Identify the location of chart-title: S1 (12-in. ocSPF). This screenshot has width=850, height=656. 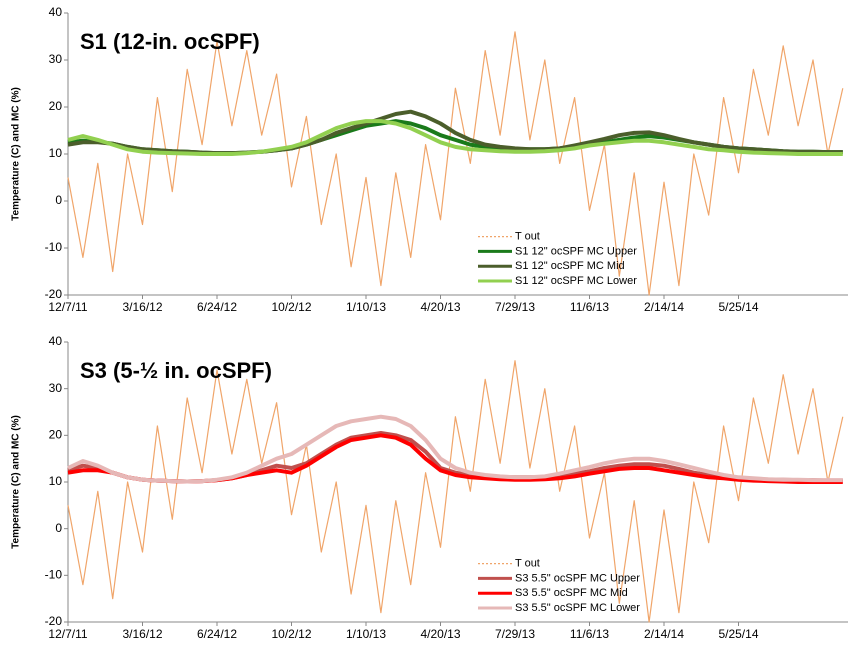
(170, 41).